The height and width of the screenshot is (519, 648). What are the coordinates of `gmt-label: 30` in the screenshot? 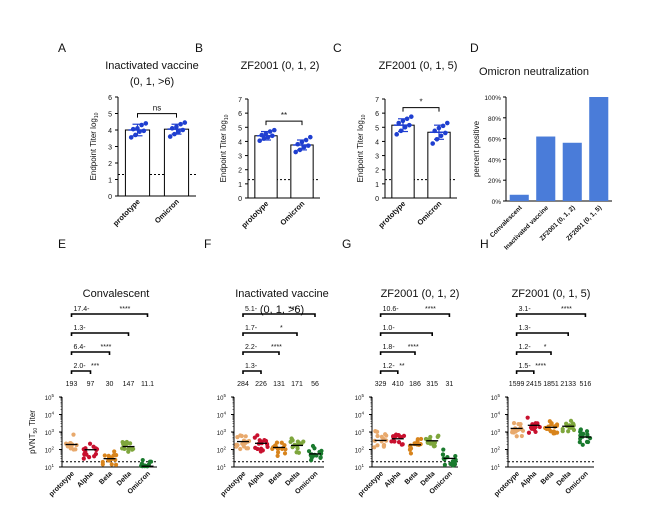 It's located at (110, 384).